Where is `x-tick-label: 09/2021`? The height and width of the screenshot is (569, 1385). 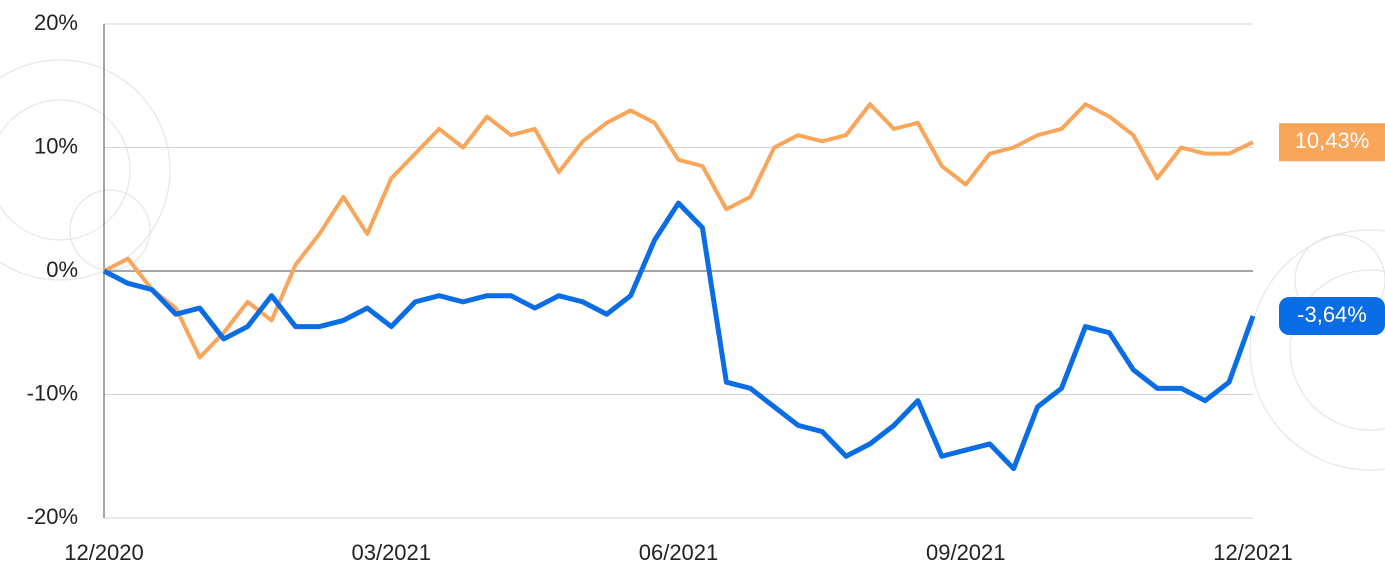 x-tick-label: 09/2021 is located at coordinates (966, 552).